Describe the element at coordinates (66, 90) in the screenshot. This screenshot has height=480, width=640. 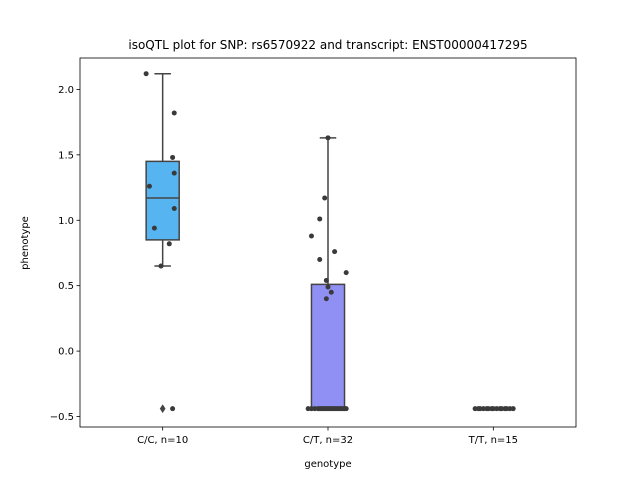
I see `y-tick-label: 2.0` at that location.